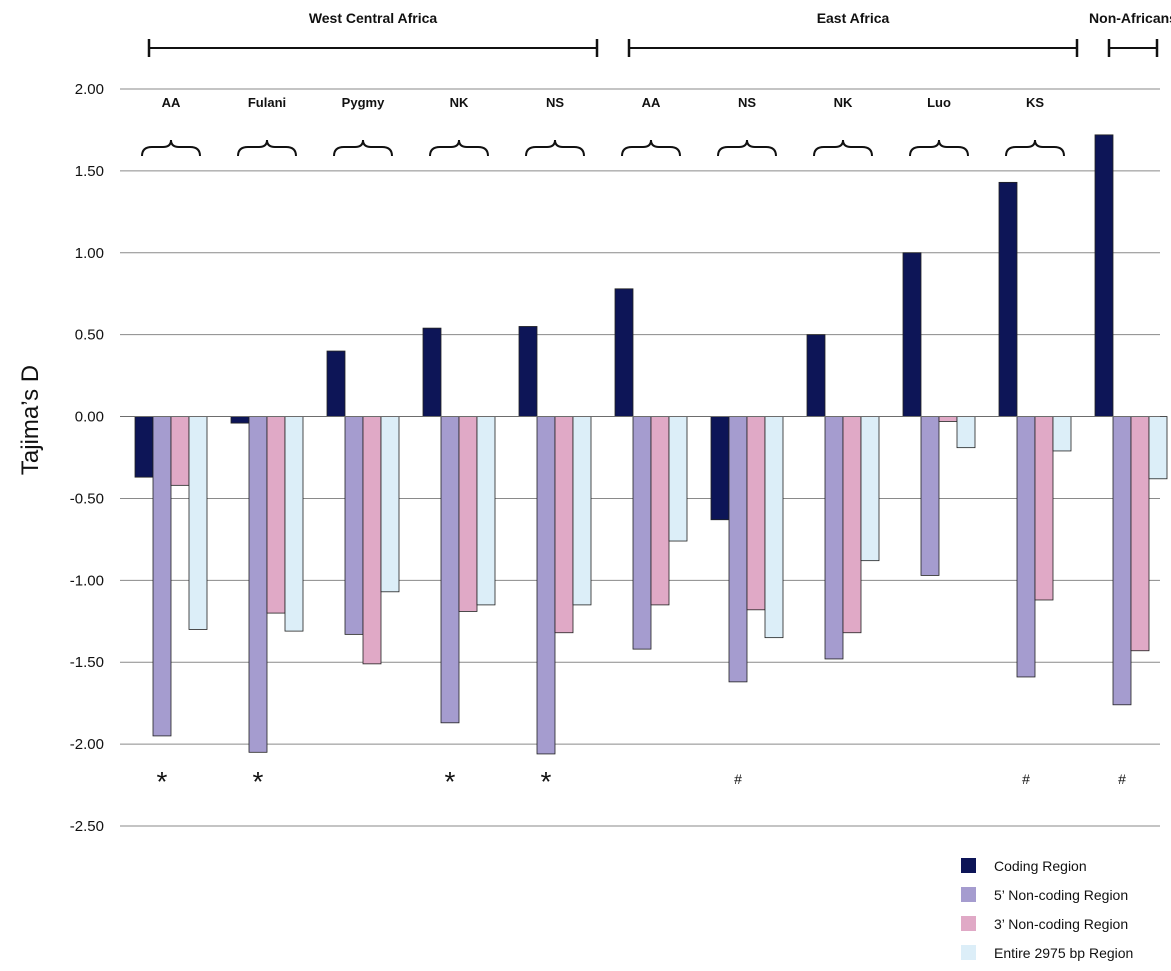 Image resolution: width=1171 pixels, height=971 pixels. I want to click on y-axis-label: Tajima’s D, so click(30, 420).